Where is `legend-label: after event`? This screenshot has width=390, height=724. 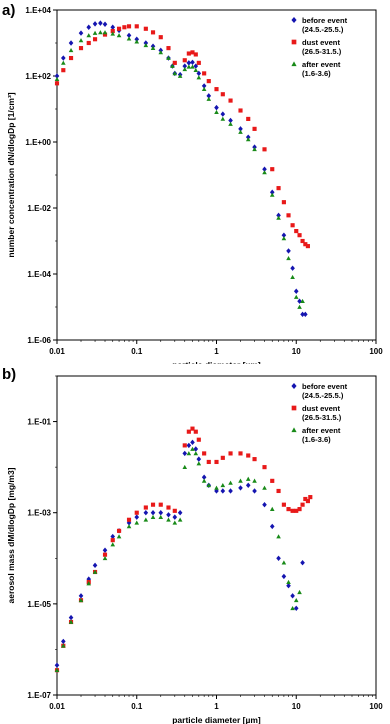 legend-label: after event is located at coordinates (321, 64).